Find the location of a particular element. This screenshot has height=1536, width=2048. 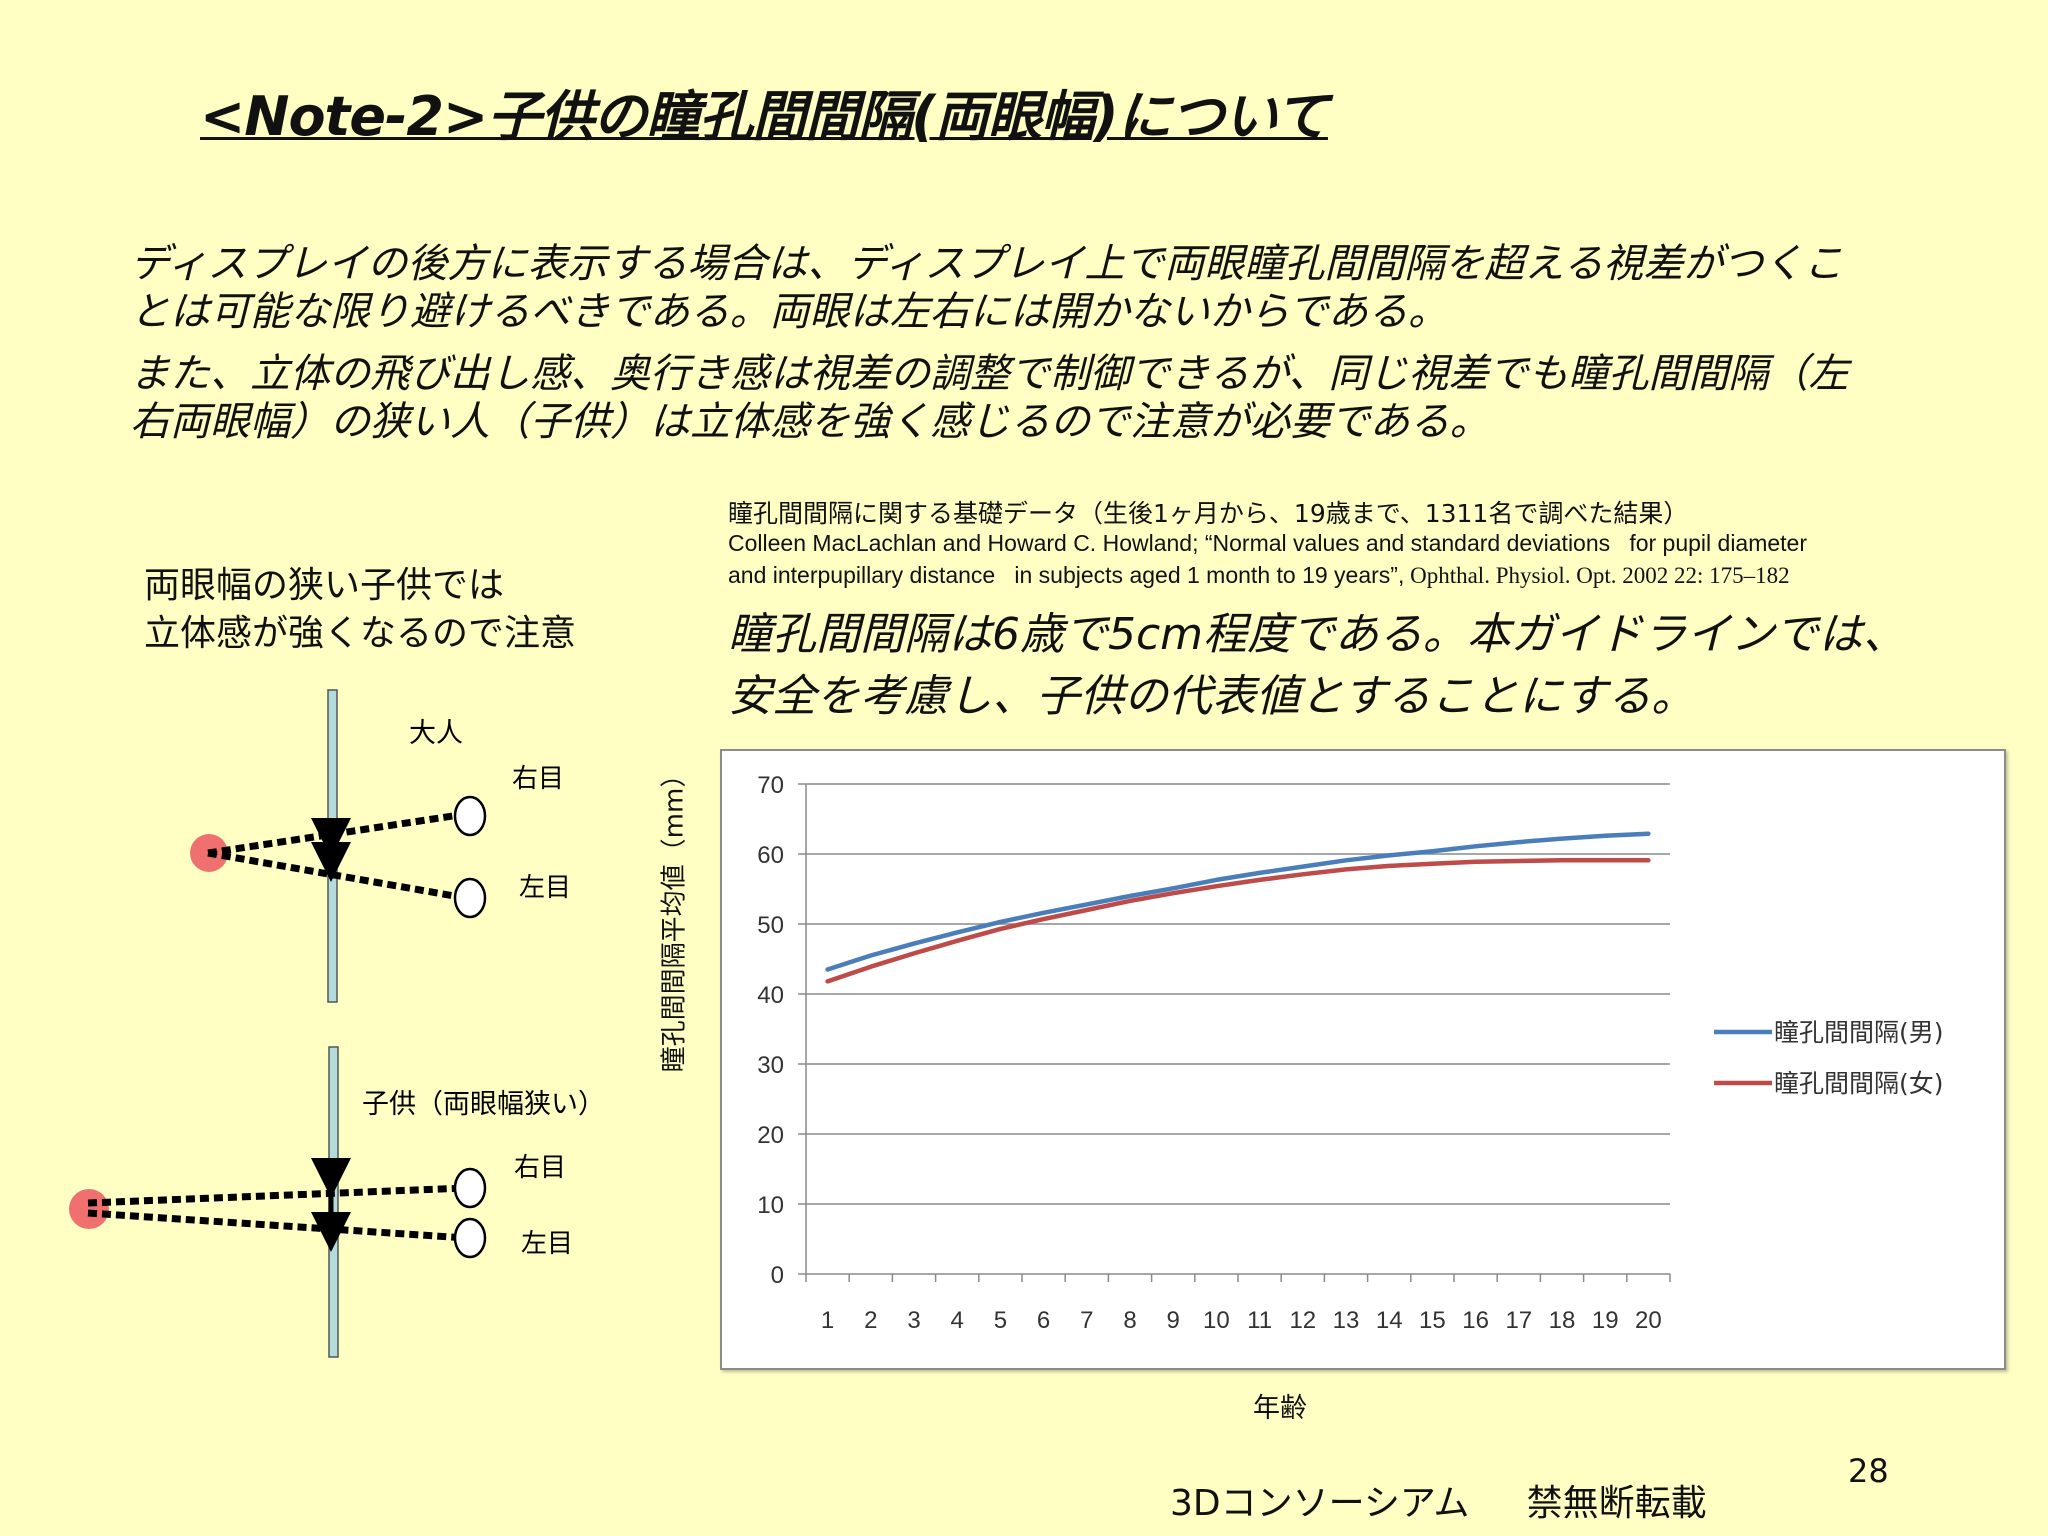

x-tick-label: 4 is located at coordinates (957, 1320).